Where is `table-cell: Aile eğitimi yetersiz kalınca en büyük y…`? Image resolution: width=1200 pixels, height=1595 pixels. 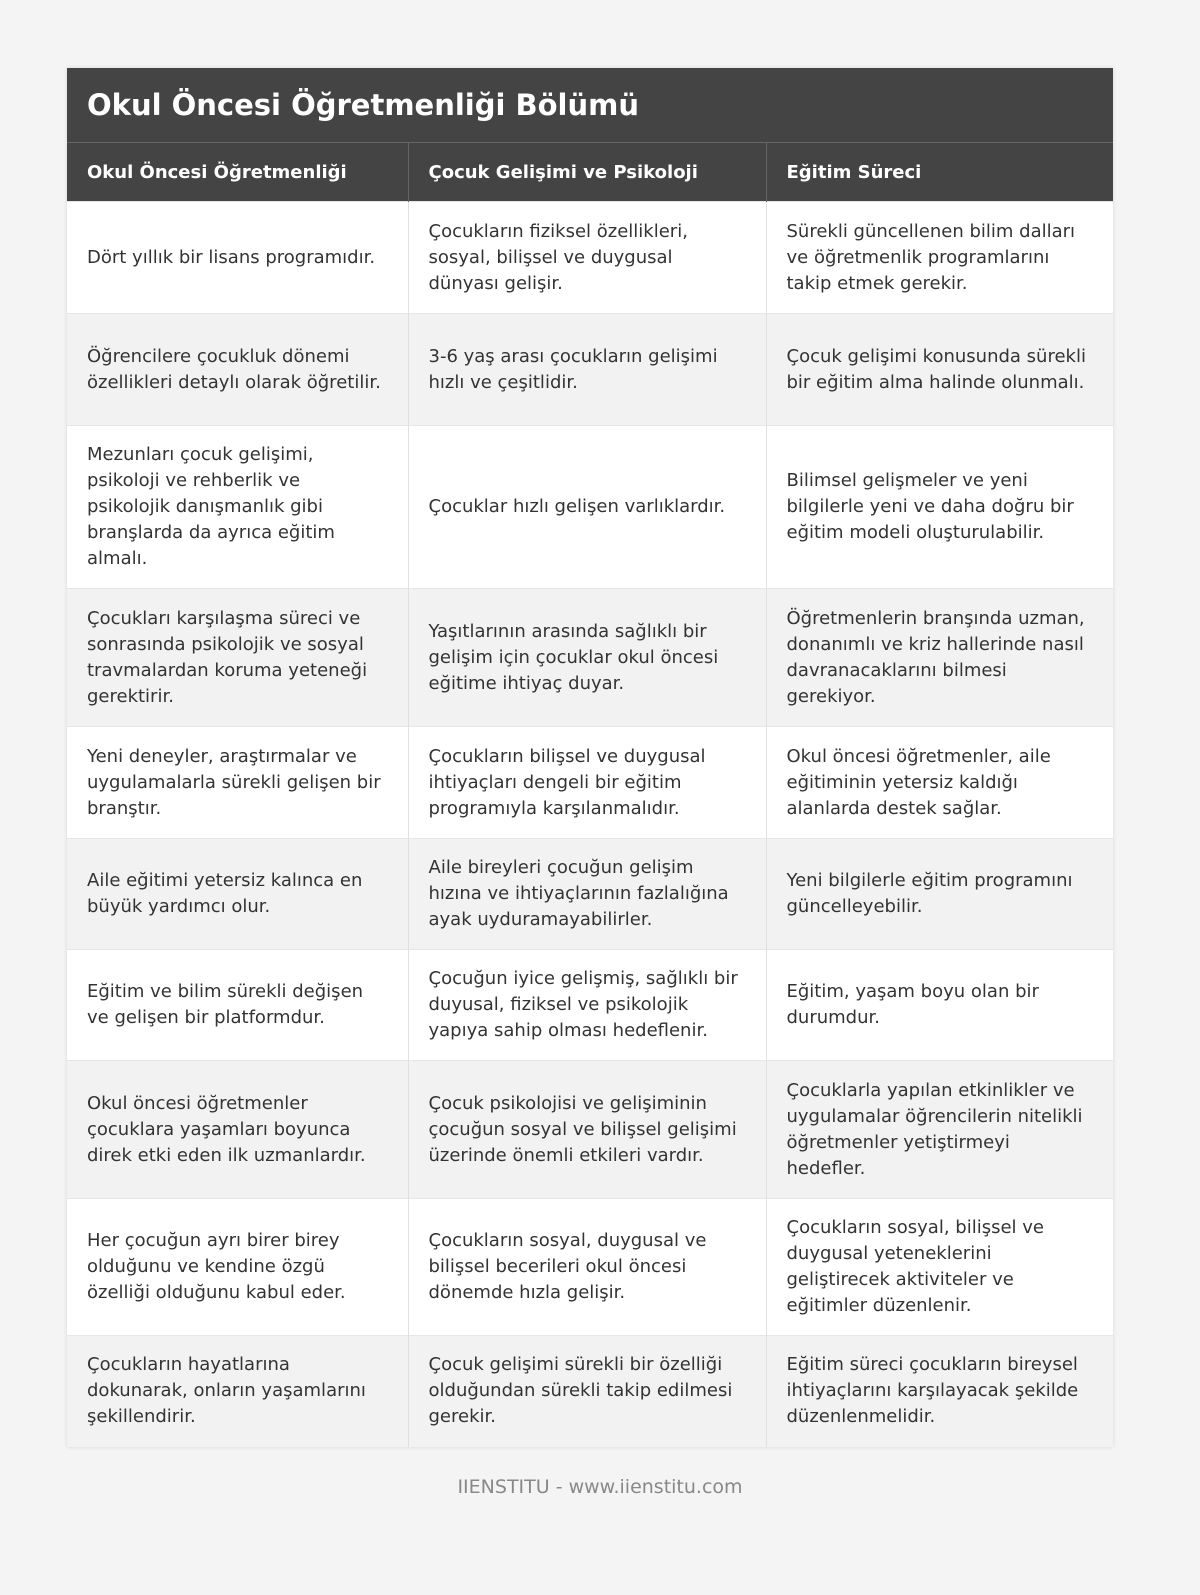
table-cell: Aile eğitimi yetersiz kalınca en büyük y… is located at coordinates (238, 894).